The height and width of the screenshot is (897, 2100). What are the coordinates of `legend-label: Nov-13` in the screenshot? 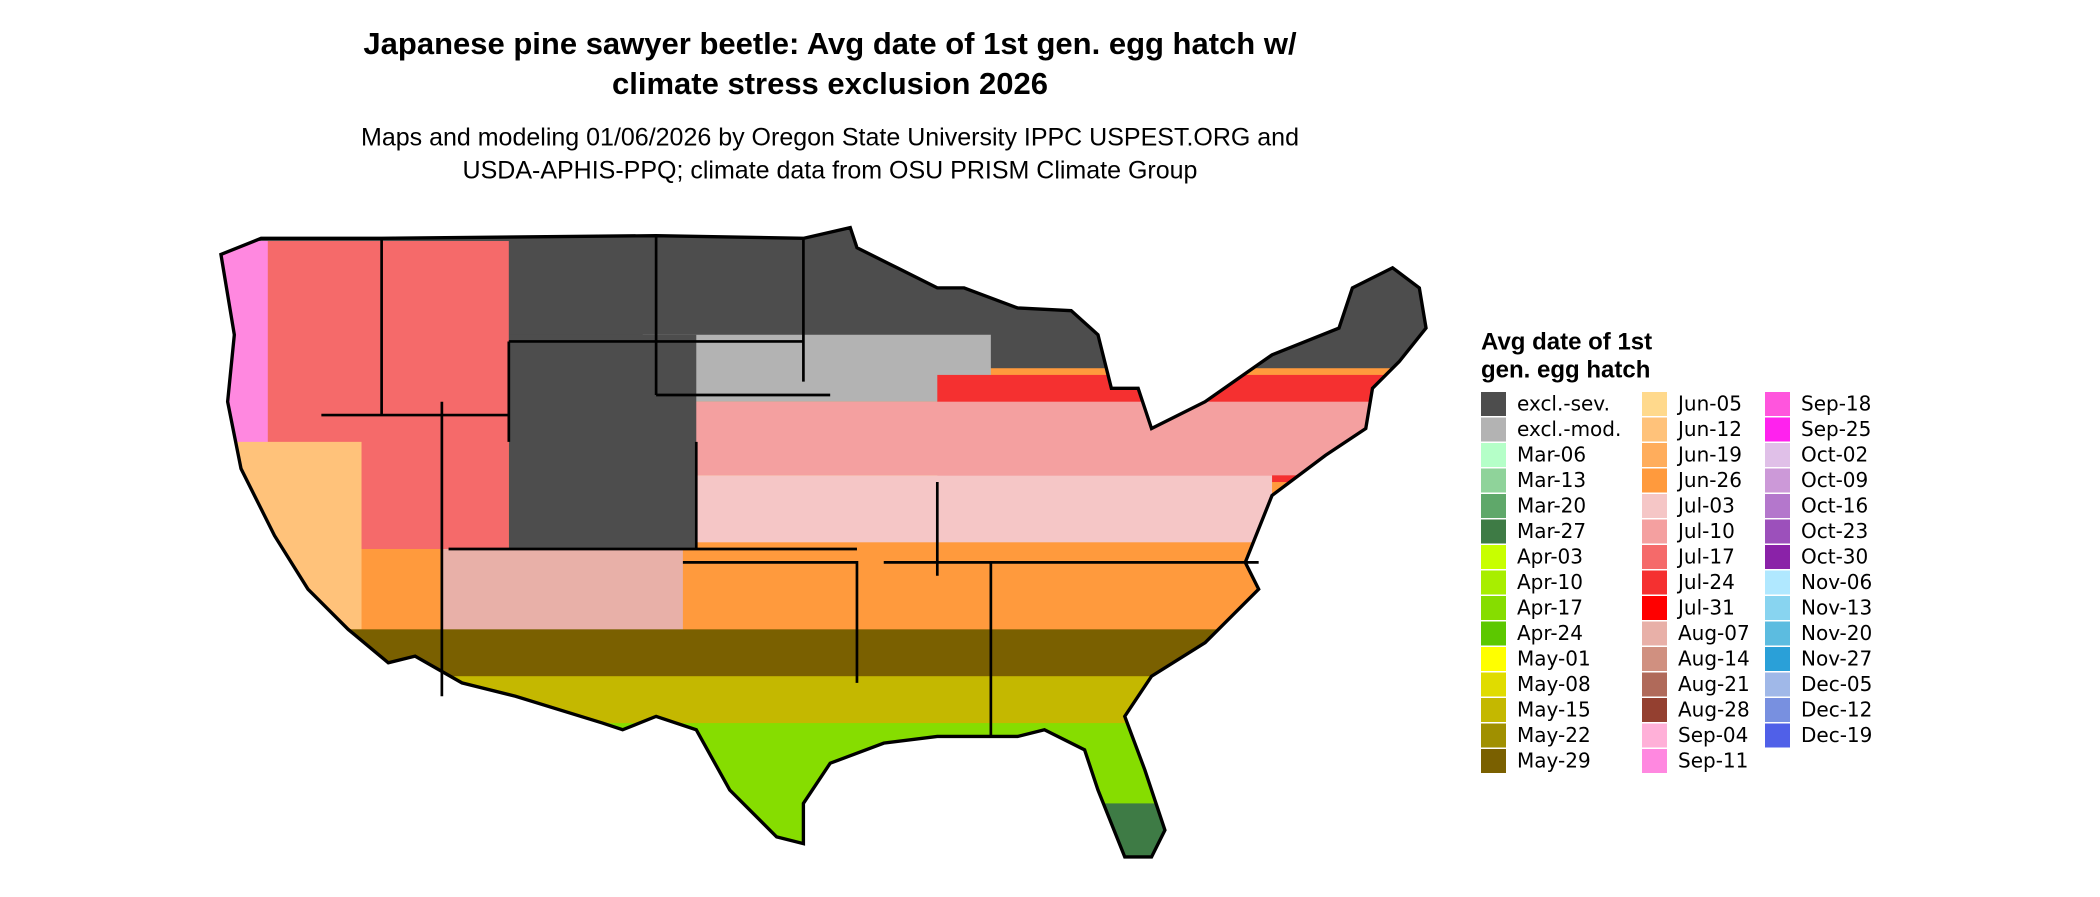 It's located at (1836, 608).